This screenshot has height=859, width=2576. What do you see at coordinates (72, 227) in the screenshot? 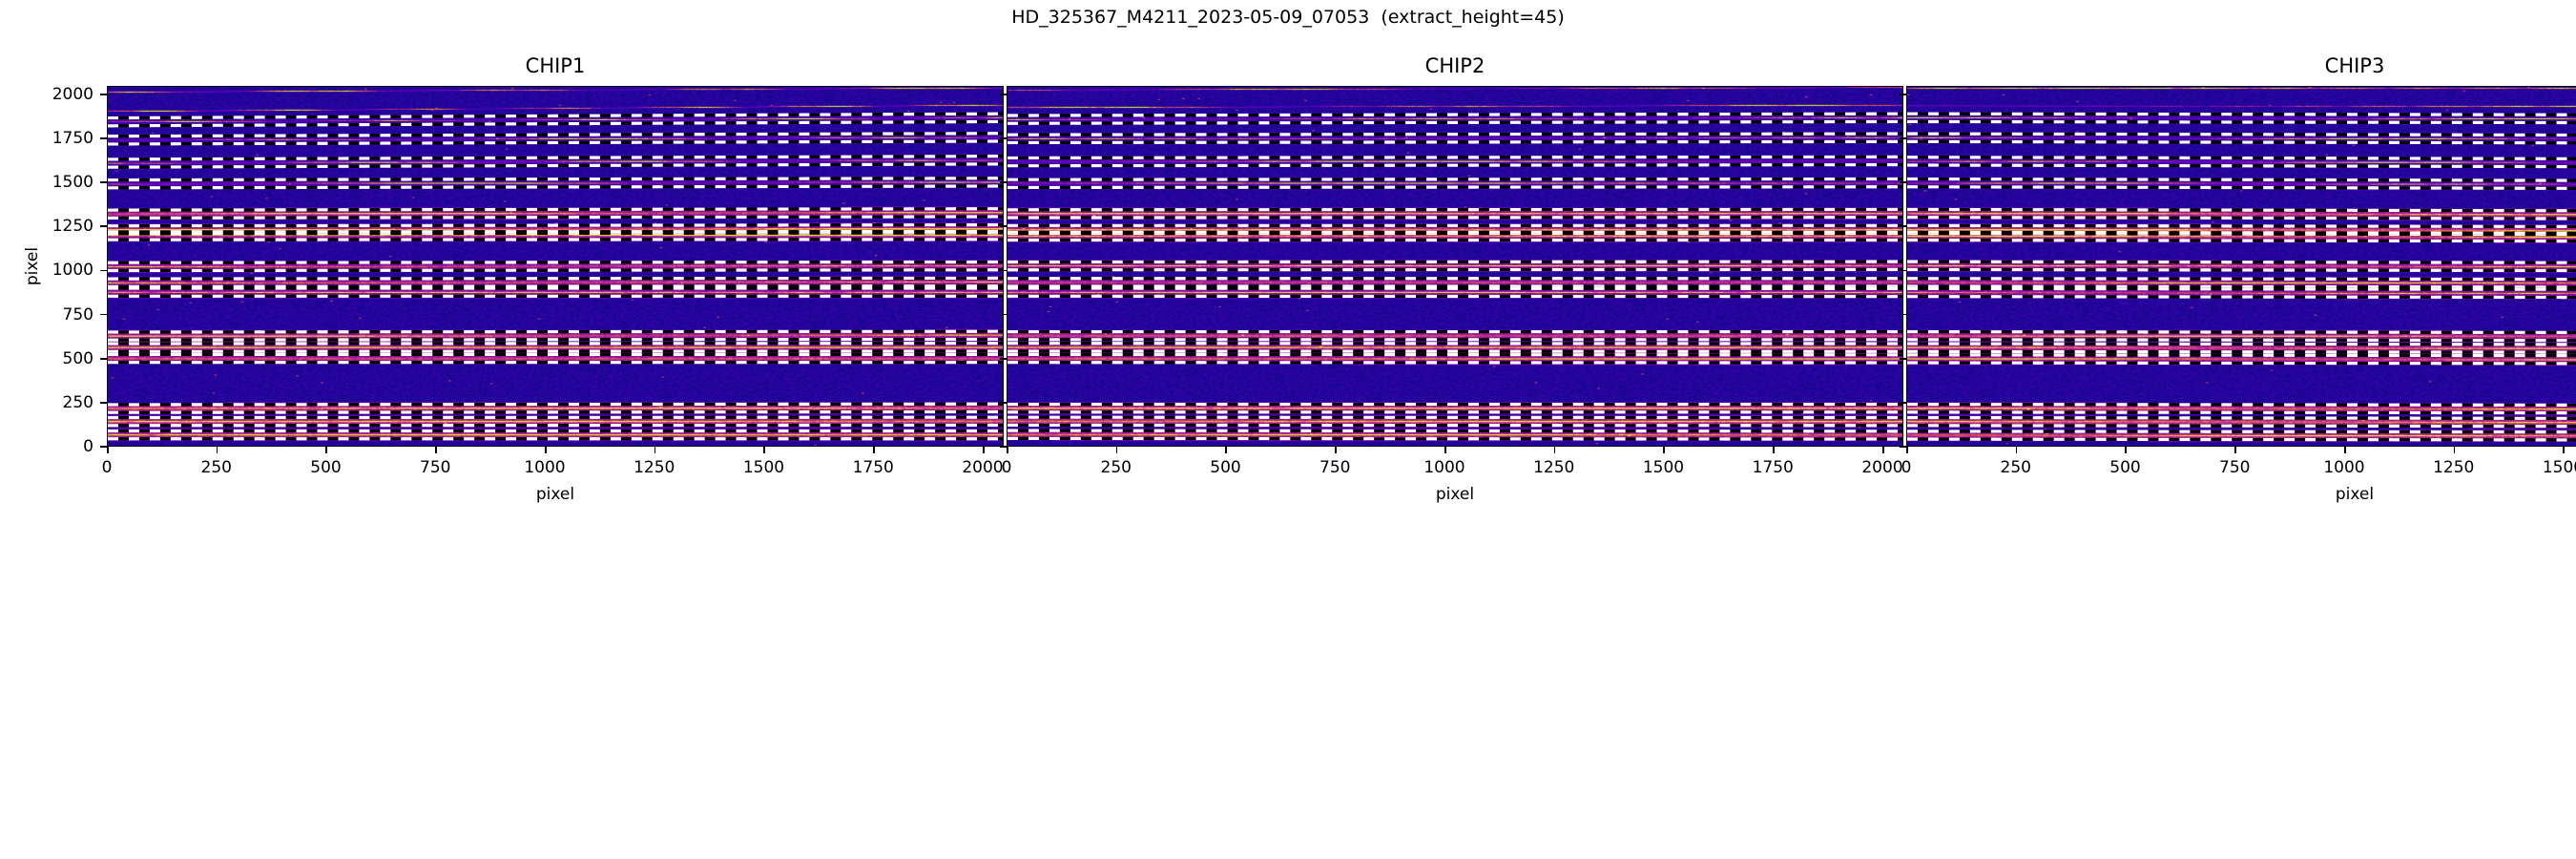
I see `y-tick-label: 1250` at bounding box center [72, 227].